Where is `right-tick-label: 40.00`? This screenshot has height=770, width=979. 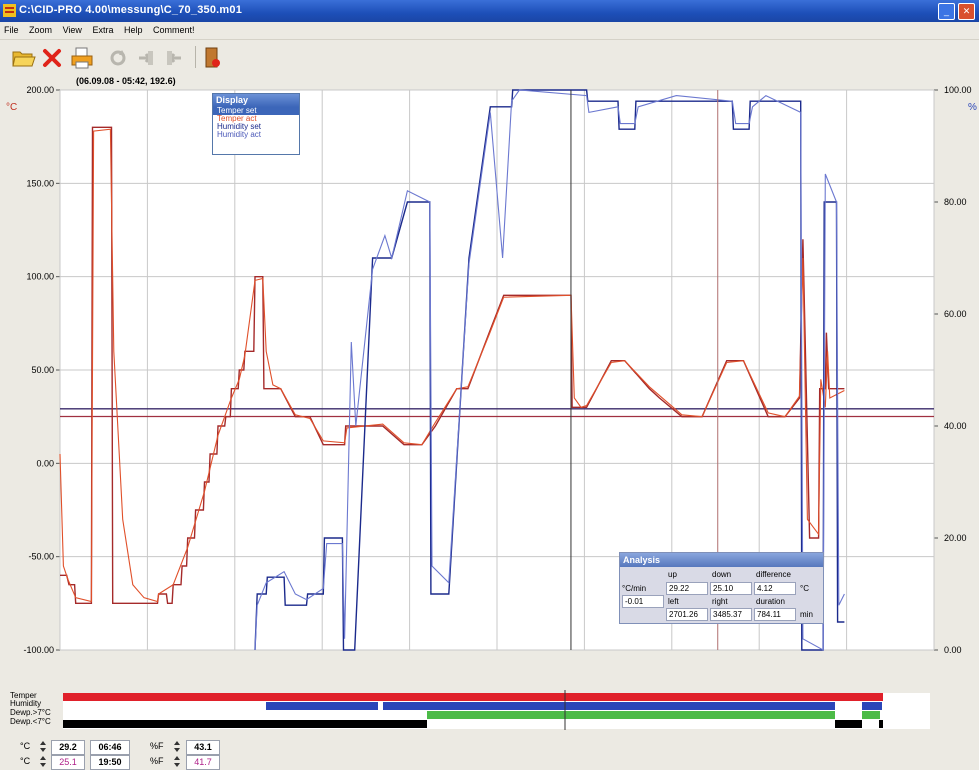 right-tick-label: 40.00 is located at coordinates (955, 426).